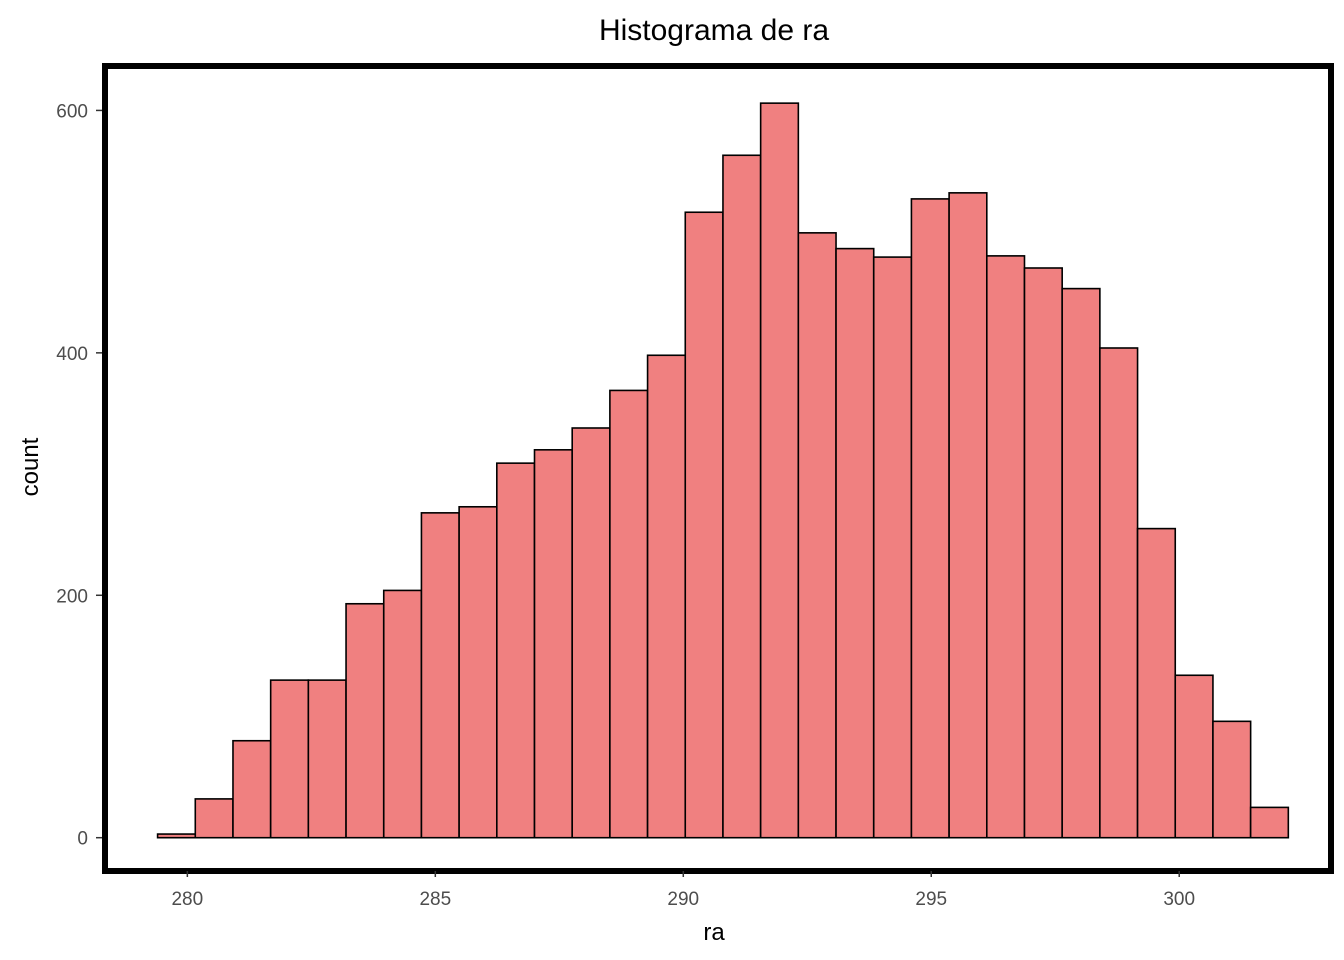  Describe the element at coordinates (435, 899) in the screenshot. I see `x-tick-label: 285` at that location.